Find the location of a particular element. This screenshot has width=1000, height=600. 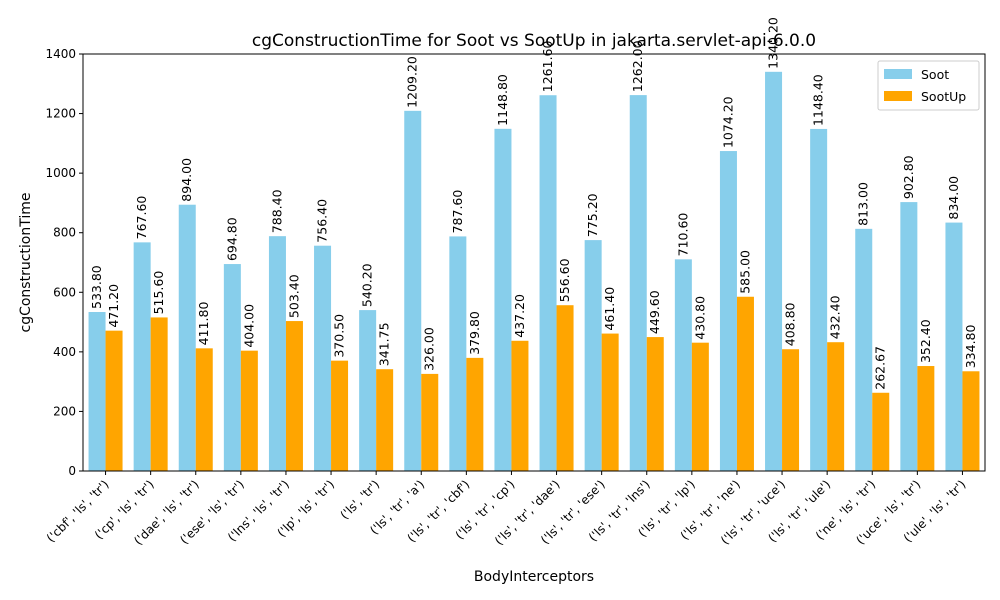

data-label-sootup: 334.80 is located at coordinates (970, 346).